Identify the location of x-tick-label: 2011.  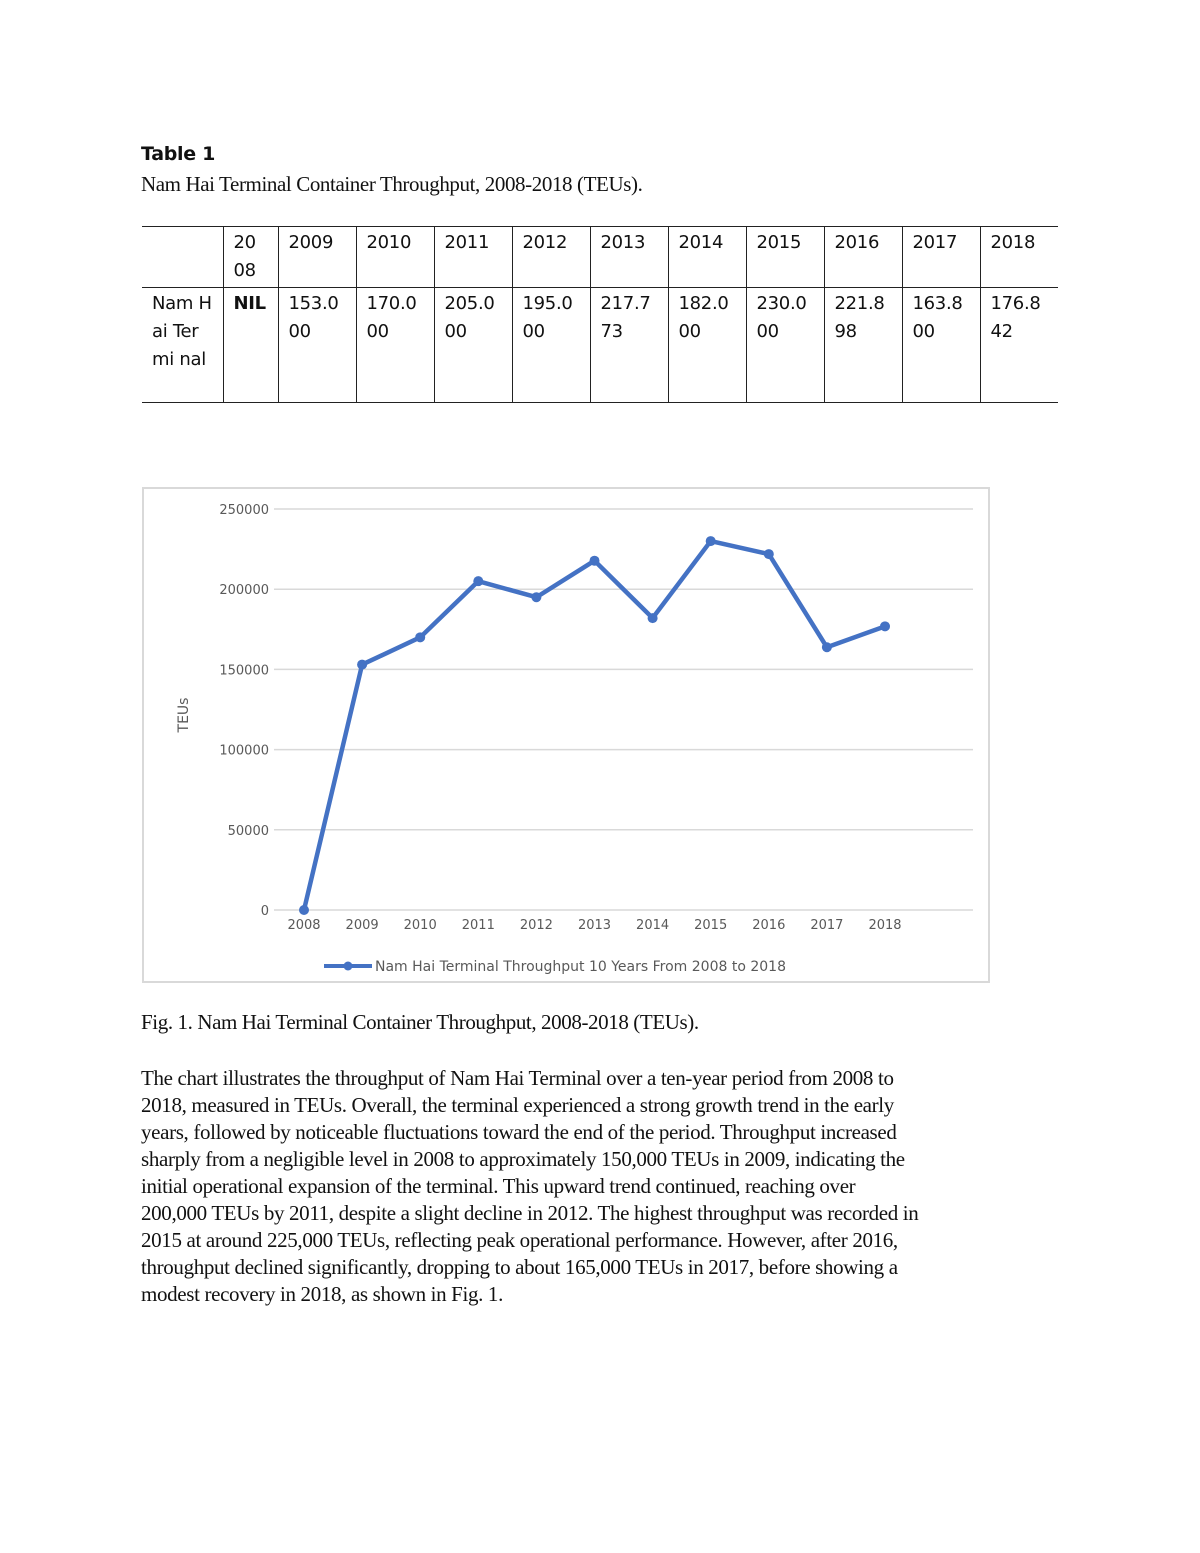
(478, 925).